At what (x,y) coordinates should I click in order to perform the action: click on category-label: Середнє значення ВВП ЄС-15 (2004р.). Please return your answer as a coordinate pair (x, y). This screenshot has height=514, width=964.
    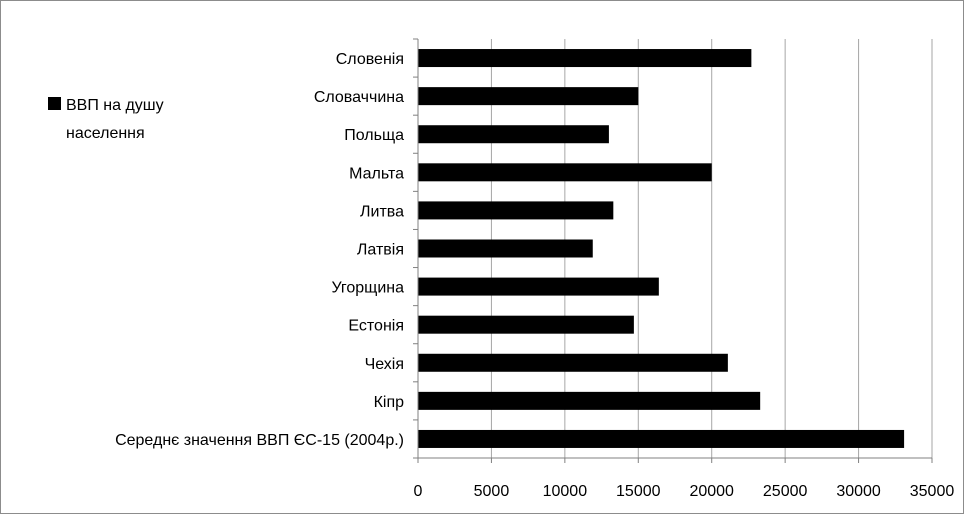
    Looking at the image, I should click on (259, 440).